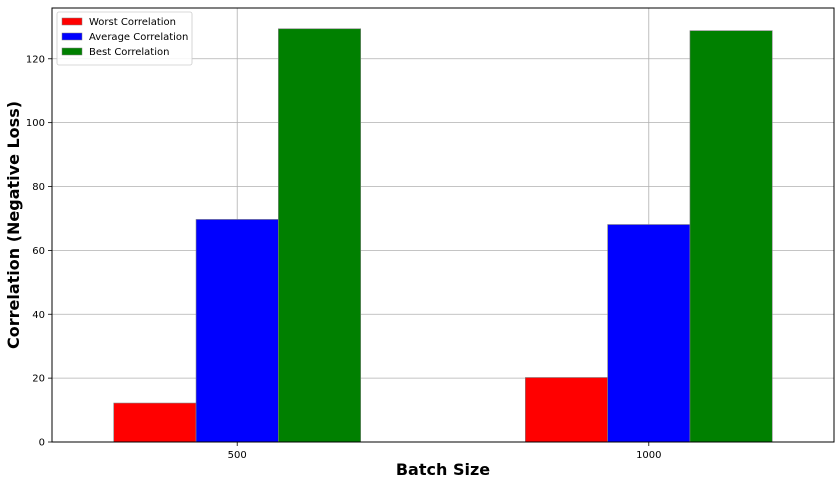 The height and width of the screenshot is (485, 840). Describe the element at coordinates (38, 379) in the screenshot. I see `y-tick-label: 20` at that location.